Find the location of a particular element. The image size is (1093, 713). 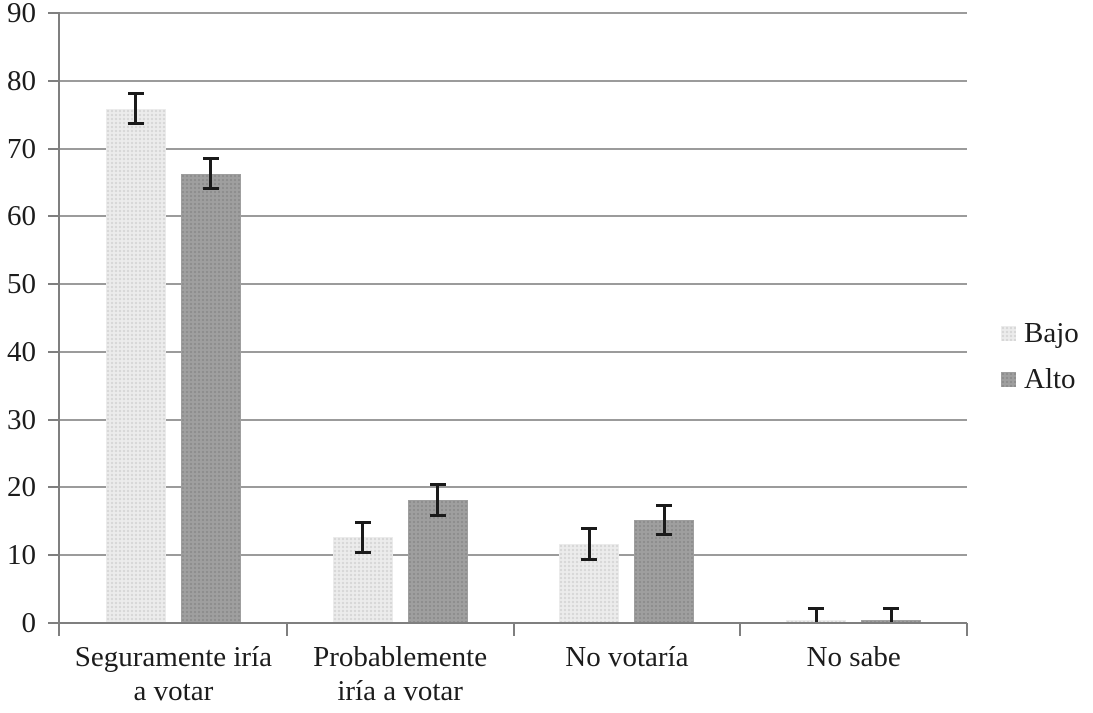

y-axis-label: 40 is located at coordinates (21, 351).